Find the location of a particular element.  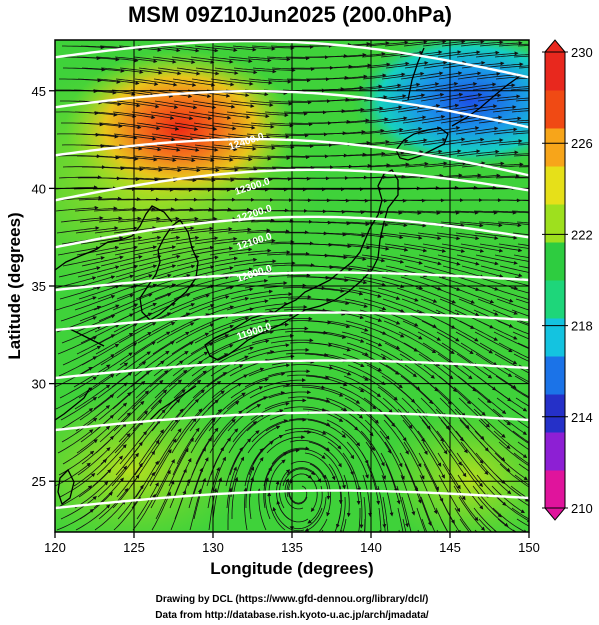

colorbar-label: 218 is located at coordinates (582, 326).